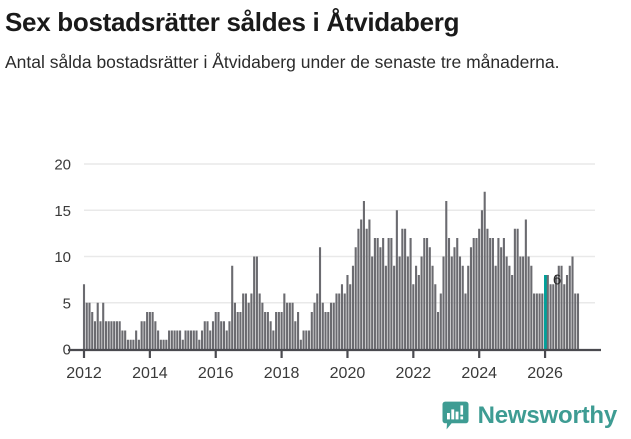 Image resolution: width=631 pixels, height=439 pixels. Describe the element at coordinates (232, 22) in the screenshot. I see `page-title: Sex bostadsrätter såldes i Åtvidaberg` at that location.